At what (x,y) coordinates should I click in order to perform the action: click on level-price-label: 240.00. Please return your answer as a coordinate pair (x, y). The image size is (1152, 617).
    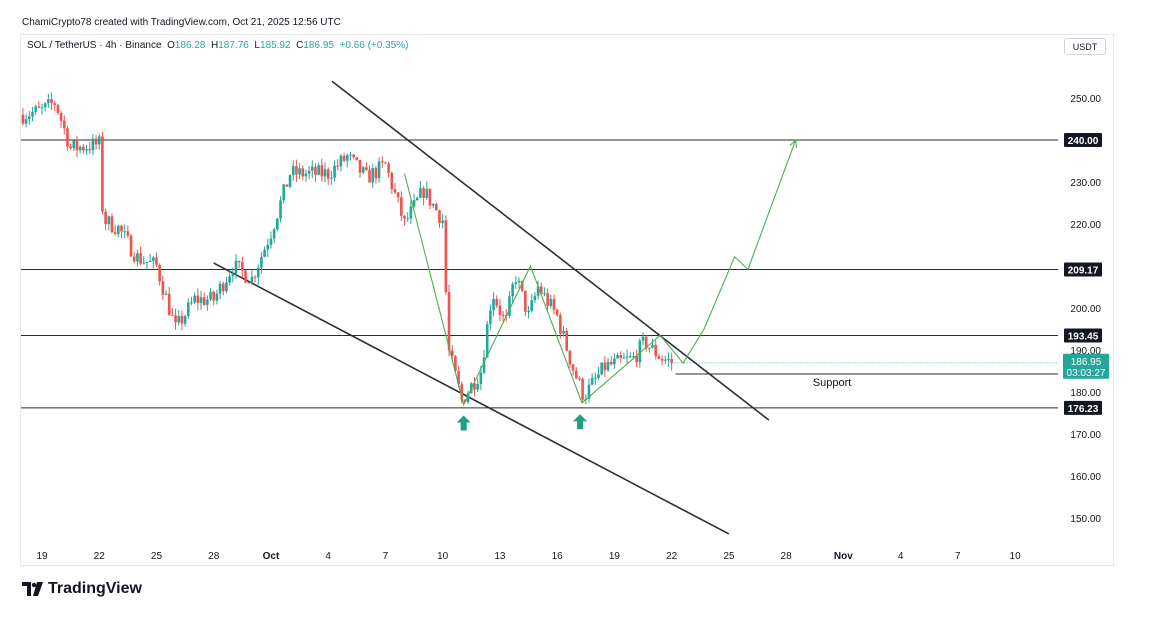
    Looking at the image, I should click on (1083, 141).